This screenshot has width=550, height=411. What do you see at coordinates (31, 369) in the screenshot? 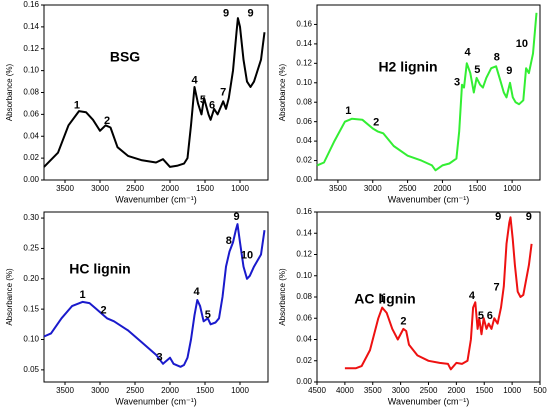
I see `y-tick-label: 0.05` at bounding box center [31, 369].